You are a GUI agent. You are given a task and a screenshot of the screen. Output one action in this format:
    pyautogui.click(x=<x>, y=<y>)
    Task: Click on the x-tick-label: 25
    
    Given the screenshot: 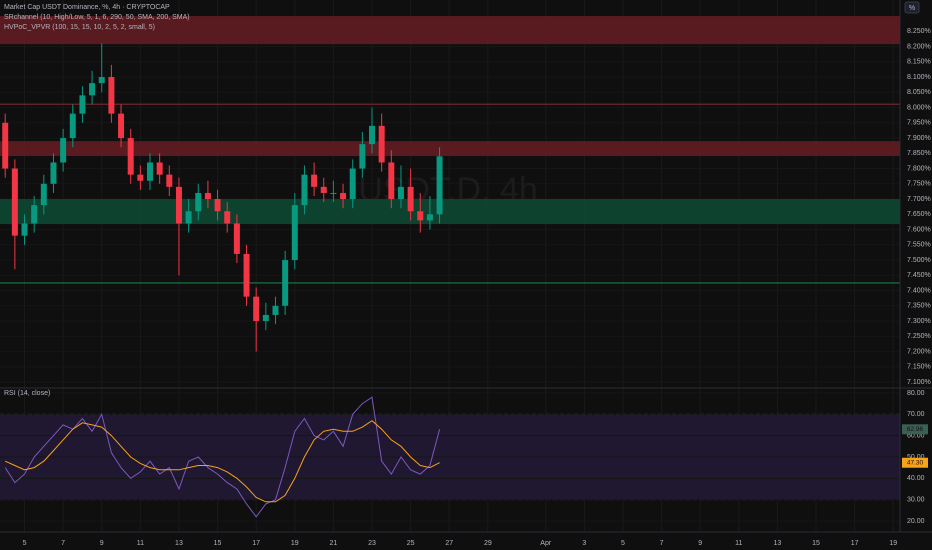 What is the action you would take?
    pyautogui.click(x=411, y=543)
    